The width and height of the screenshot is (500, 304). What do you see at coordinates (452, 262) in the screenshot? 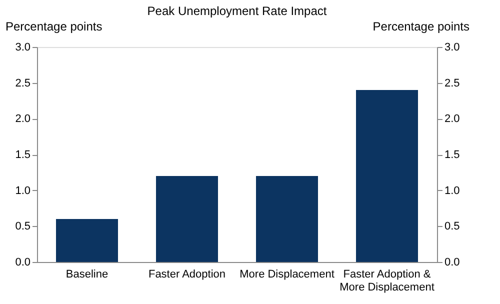
I see `y2-tick-label: 0.0` at bounding box center [452, 262].